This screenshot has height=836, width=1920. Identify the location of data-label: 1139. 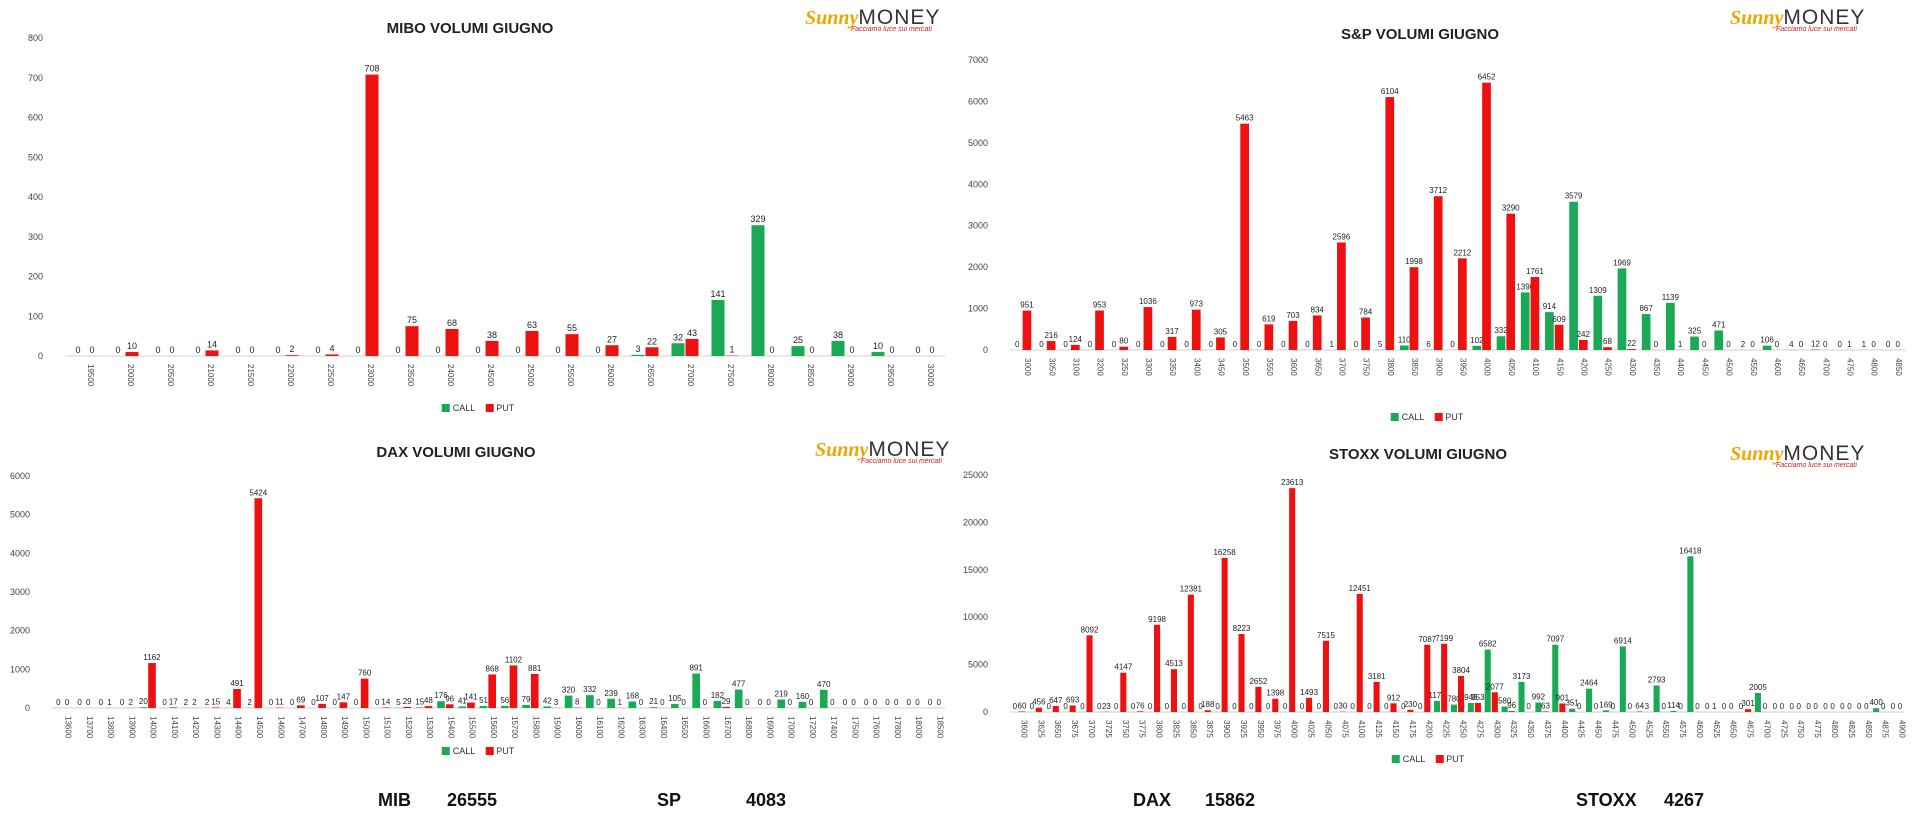
(1671, 297).